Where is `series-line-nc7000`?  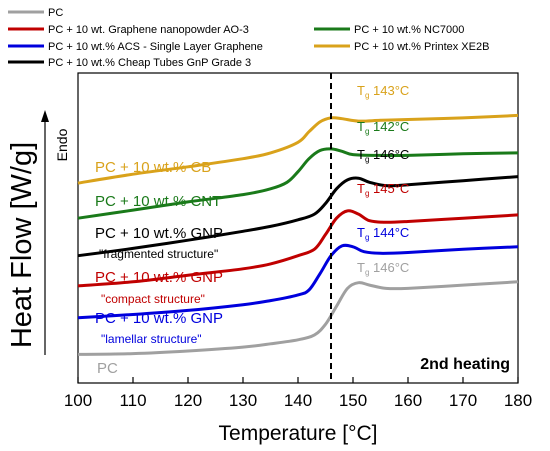
series-line-nc7000 is located at coordinates (298, 183).